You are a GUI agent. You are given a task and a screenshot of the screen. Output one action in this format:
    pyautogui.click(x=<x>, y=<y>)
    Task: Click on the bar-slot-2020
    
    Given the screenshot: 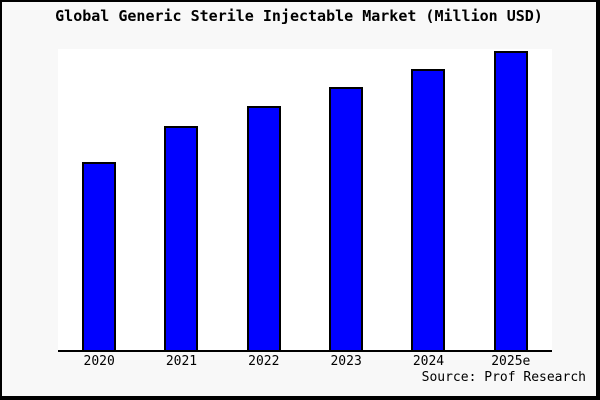 What is the action you would take?
    pyautogui.click(x=99, y=200)
    